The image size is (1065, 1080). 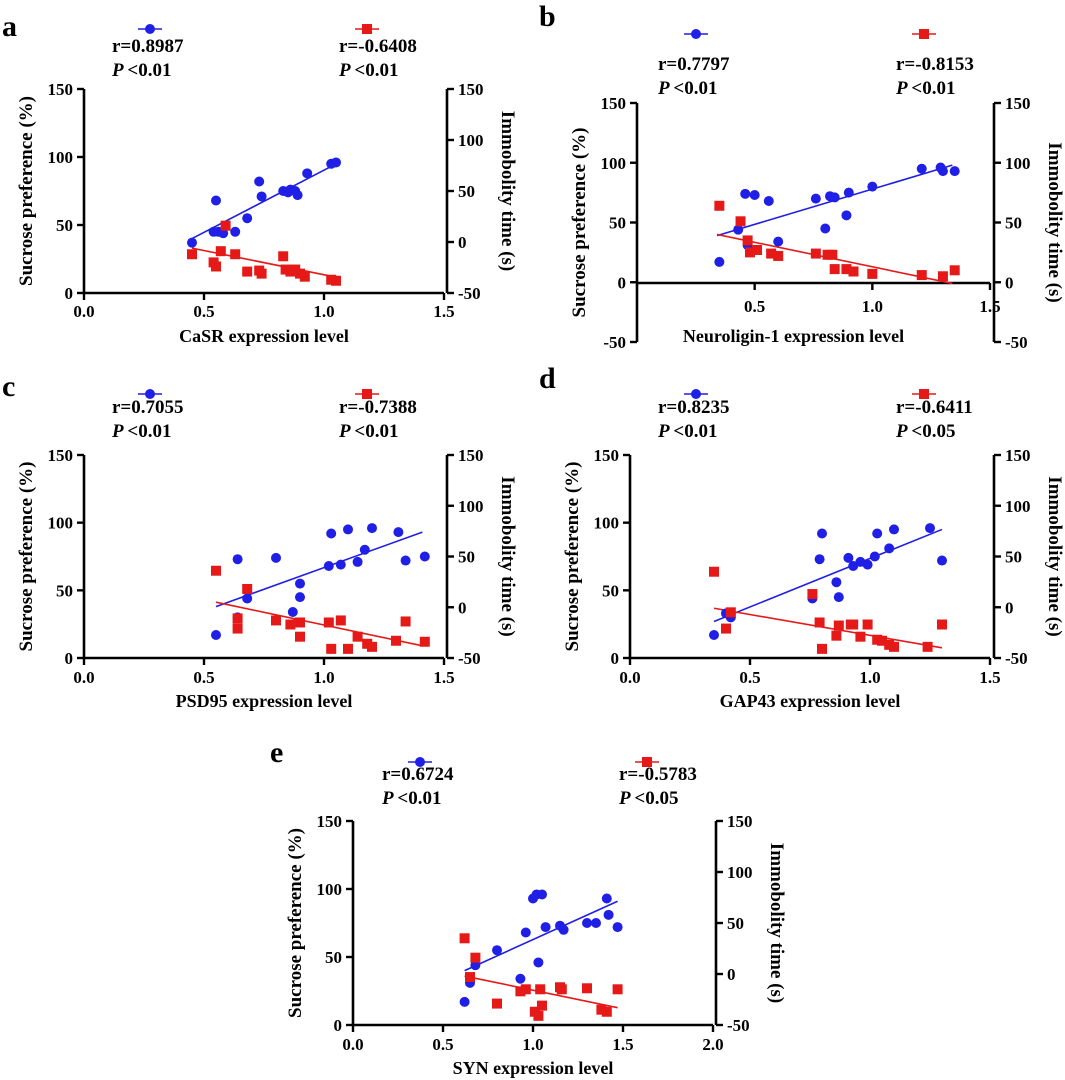 What do you see at coordinates (264, 336) in the screenshot?
I see `x-axis-label: CaSR expression level` at bounding box center [264, 336].